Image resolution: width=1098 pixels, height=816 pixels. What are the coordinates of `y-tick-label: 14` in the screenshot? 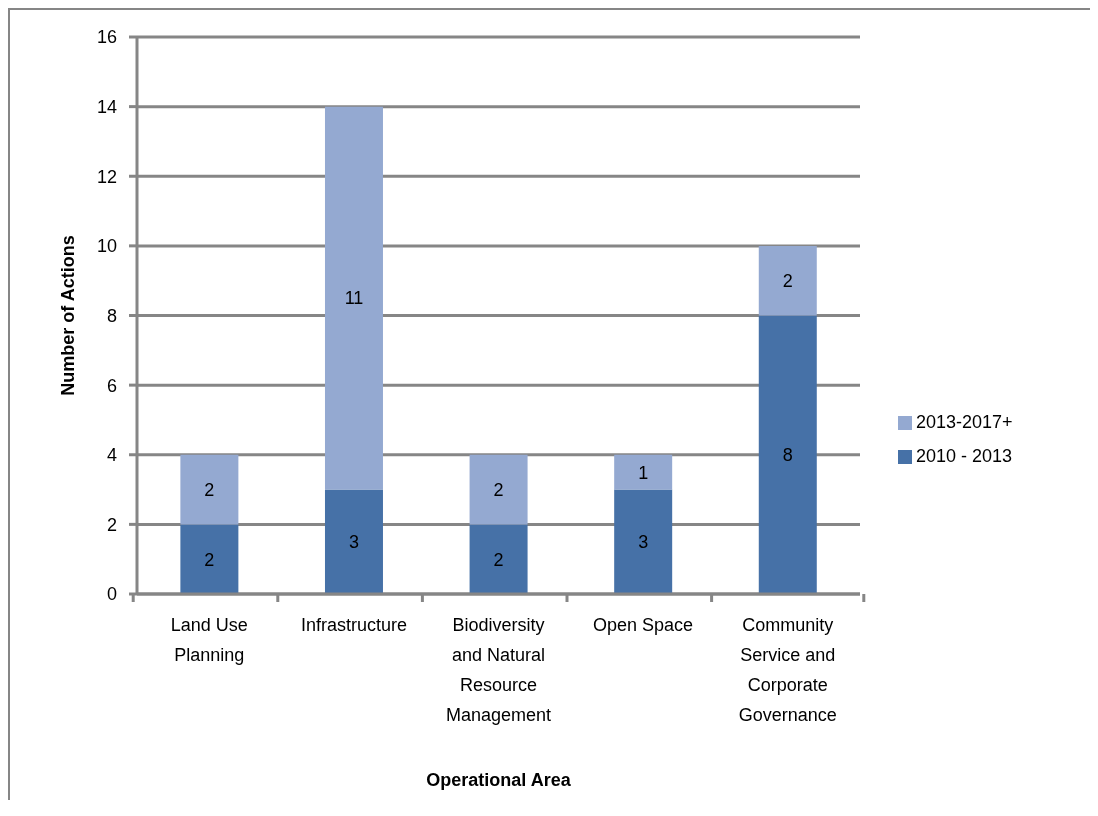 It's located at (106, 107).